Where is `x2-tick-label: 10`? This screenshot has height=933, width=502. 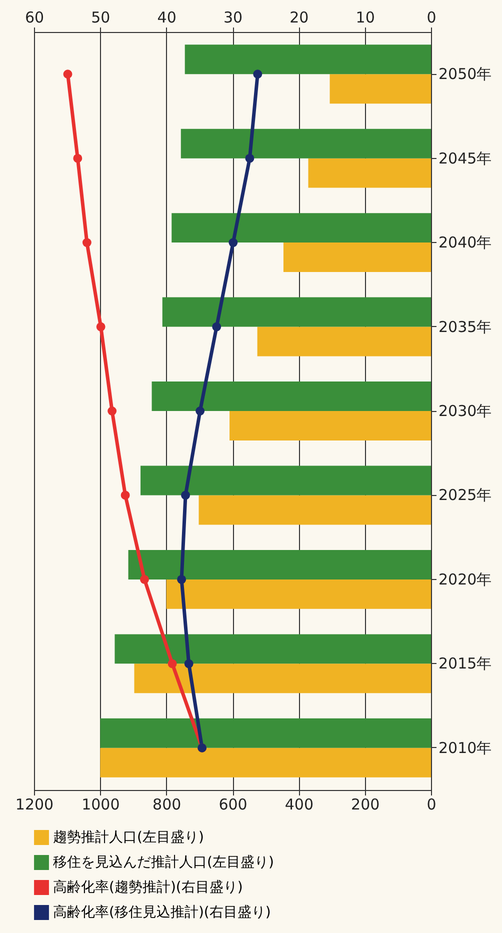
x2-tick-label: 10 is located at coordinates (365, 17).